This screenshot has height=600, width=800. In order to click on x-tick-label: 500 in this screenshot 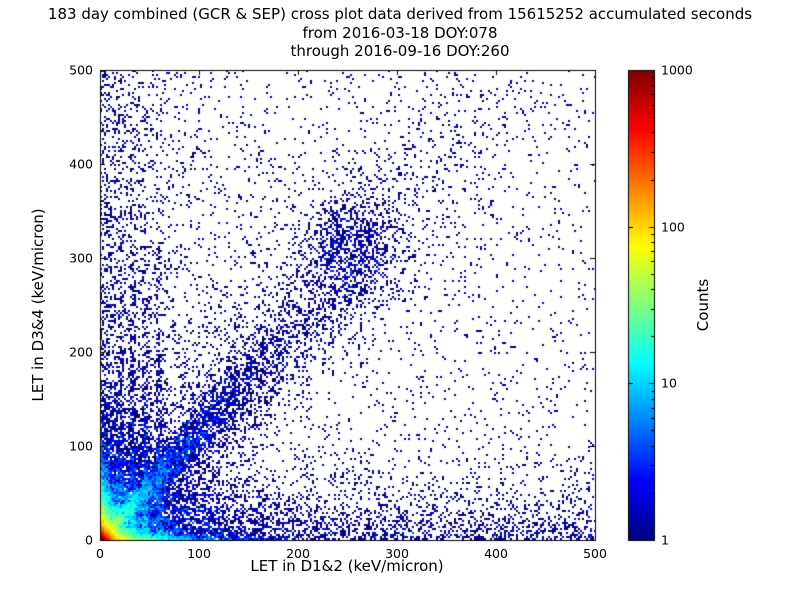, I will do `click(595, 553)`.